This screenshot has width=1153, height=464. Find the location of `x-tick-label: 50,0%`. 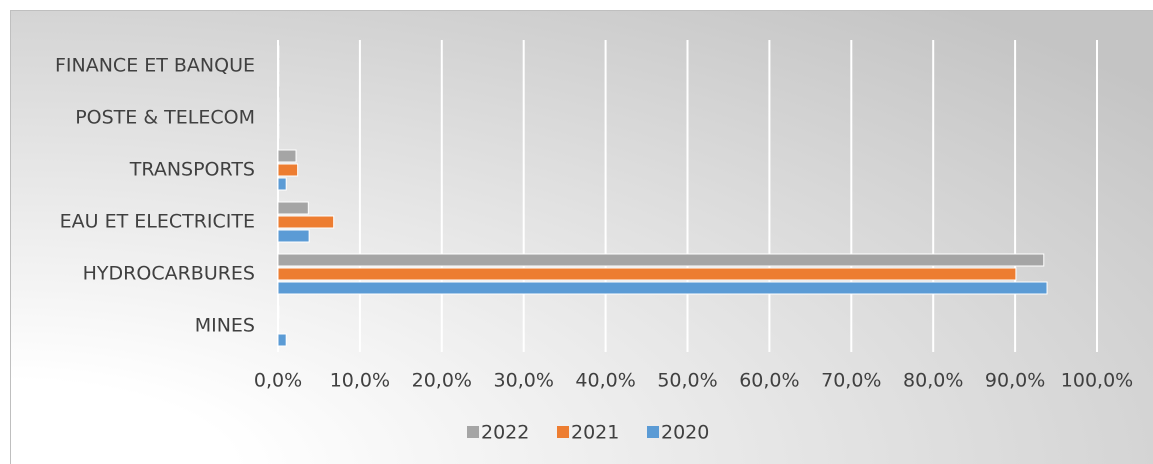

x-tick-label: 50,0% is located at coordinates (687, 381).